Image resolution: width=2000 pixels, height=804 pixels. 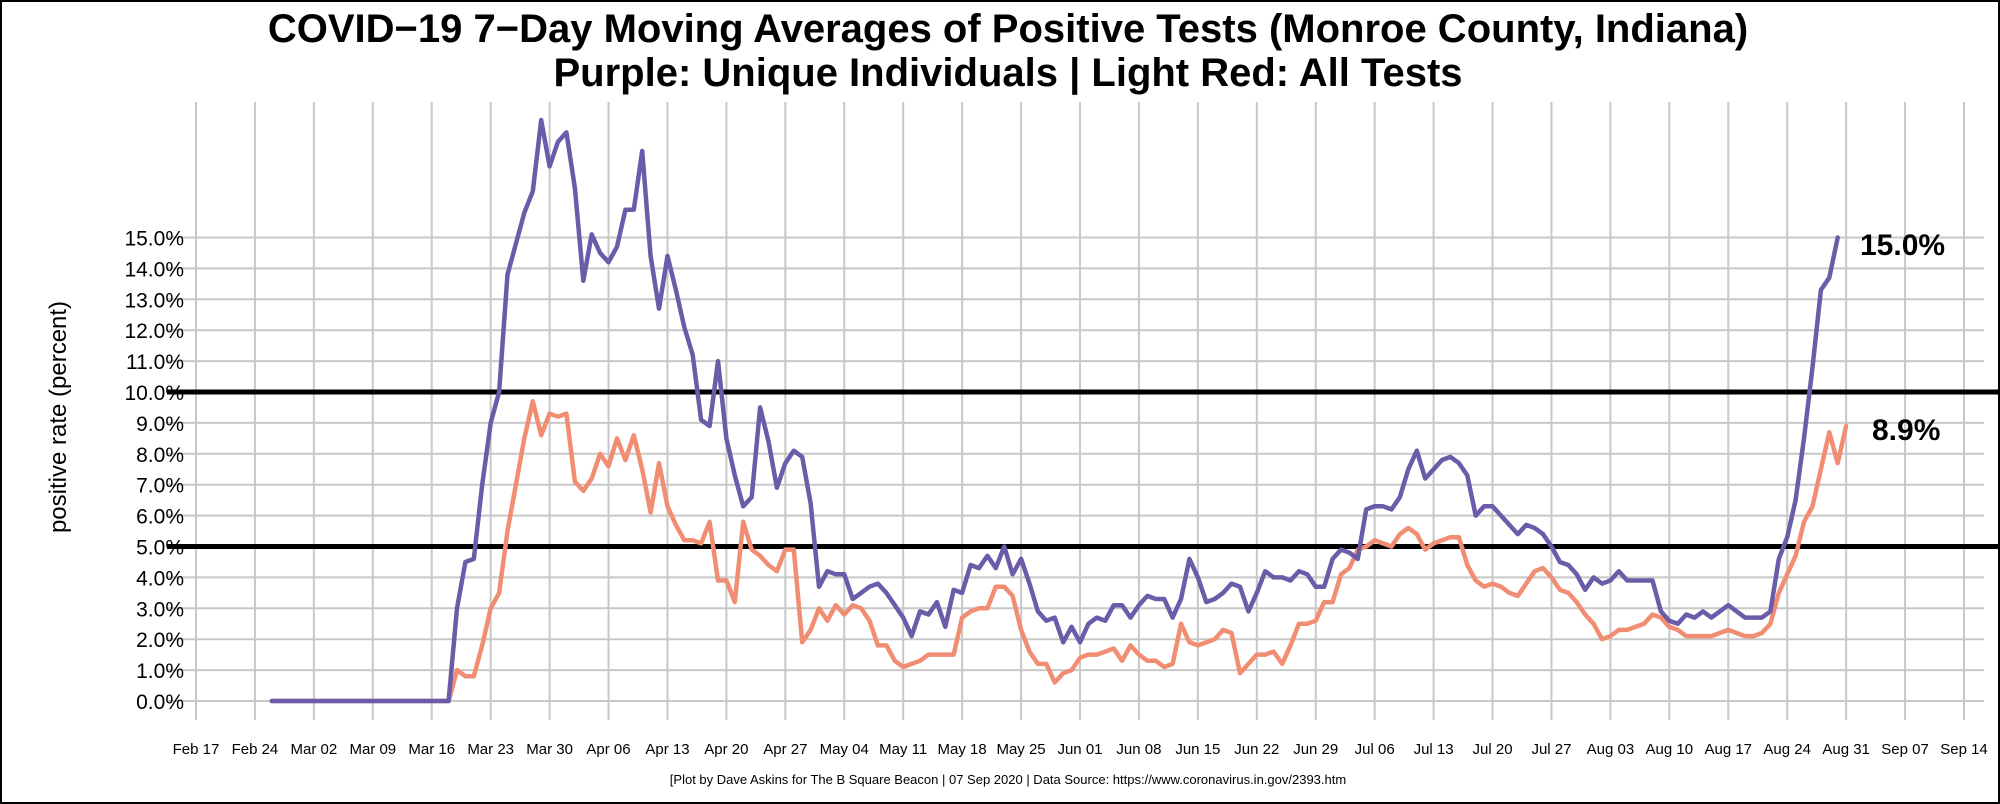 What do you see at coordinates (1256, 749) in the screenshot?
I see `x-tick-label: Jun 22` at bounding box center [1256, 749].